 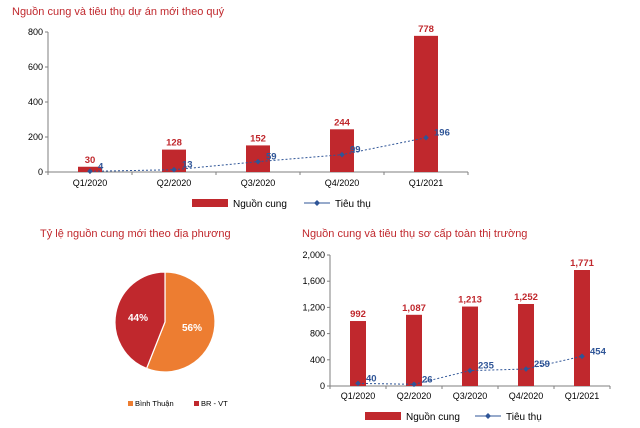 I want to click on chart1-bar-value-label: 30, so click(x=90, y=160).